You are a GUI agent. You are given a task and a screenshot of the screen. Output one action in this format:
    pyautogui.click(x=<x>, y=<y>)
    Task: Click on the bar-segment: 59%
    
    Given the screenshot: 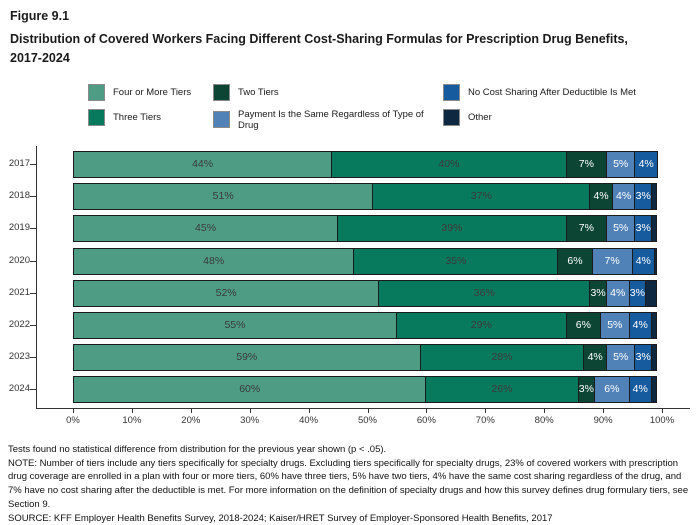 What is the action you would take?
    pyautogui.click(x=247, y=357)
    